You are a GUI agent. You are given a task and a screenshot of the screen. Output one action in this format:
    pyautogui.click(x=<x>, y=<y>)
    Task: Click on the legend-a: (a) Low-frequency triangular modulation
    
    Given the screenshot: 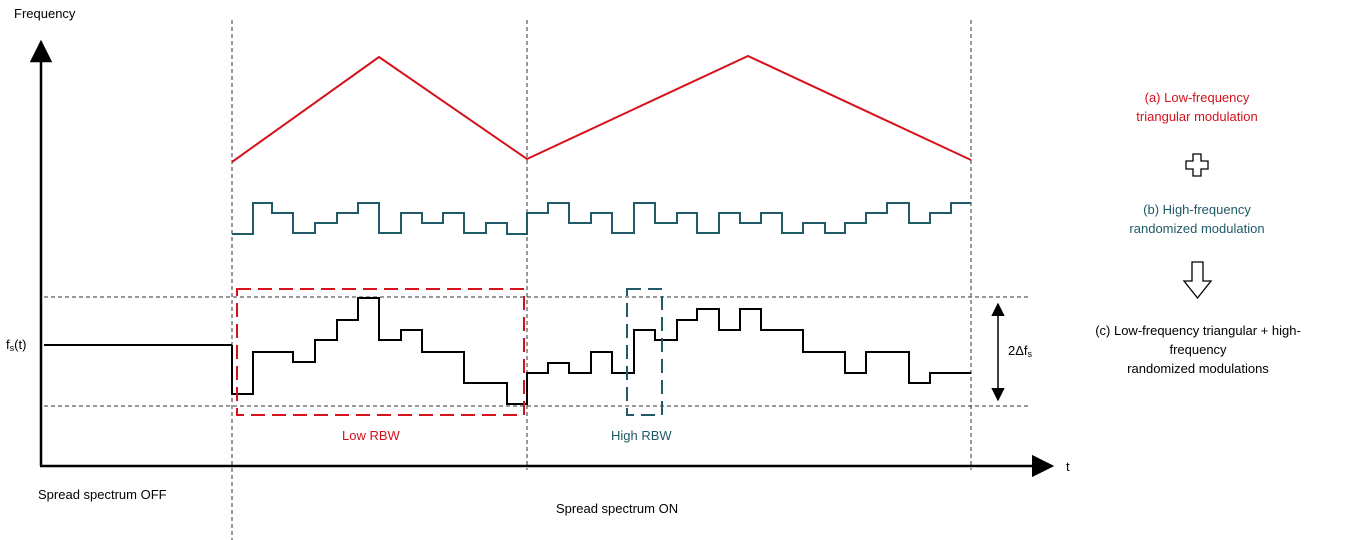 What is the action you would take?
    pyautogui.click(x=1197, y=107)
    